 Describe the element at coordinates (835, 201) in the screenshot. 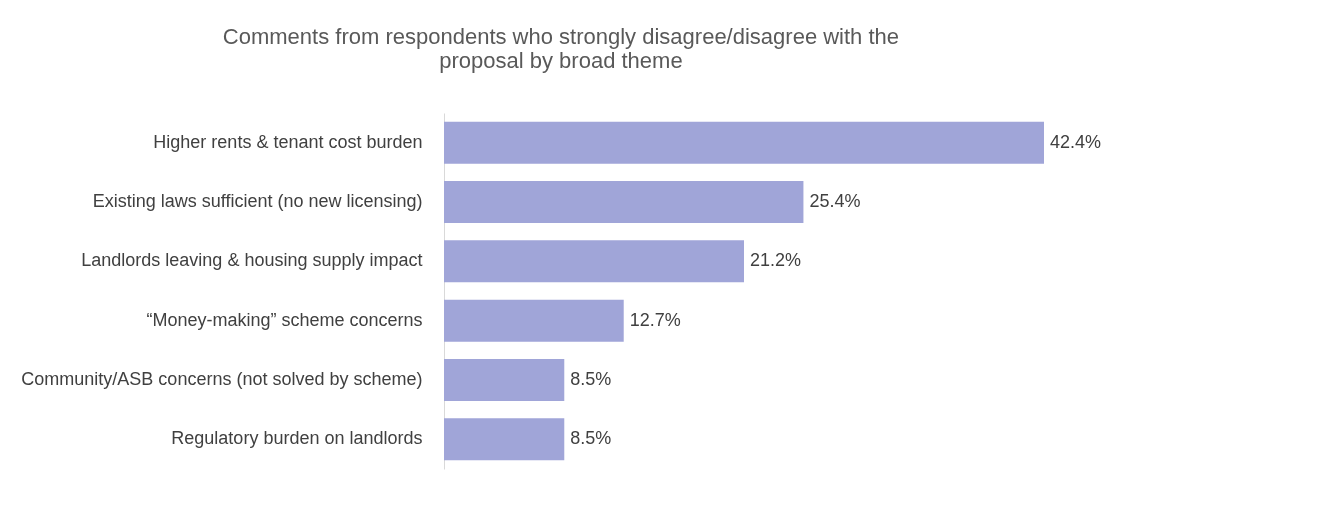

I see `data-label: 25.4%` at that location.